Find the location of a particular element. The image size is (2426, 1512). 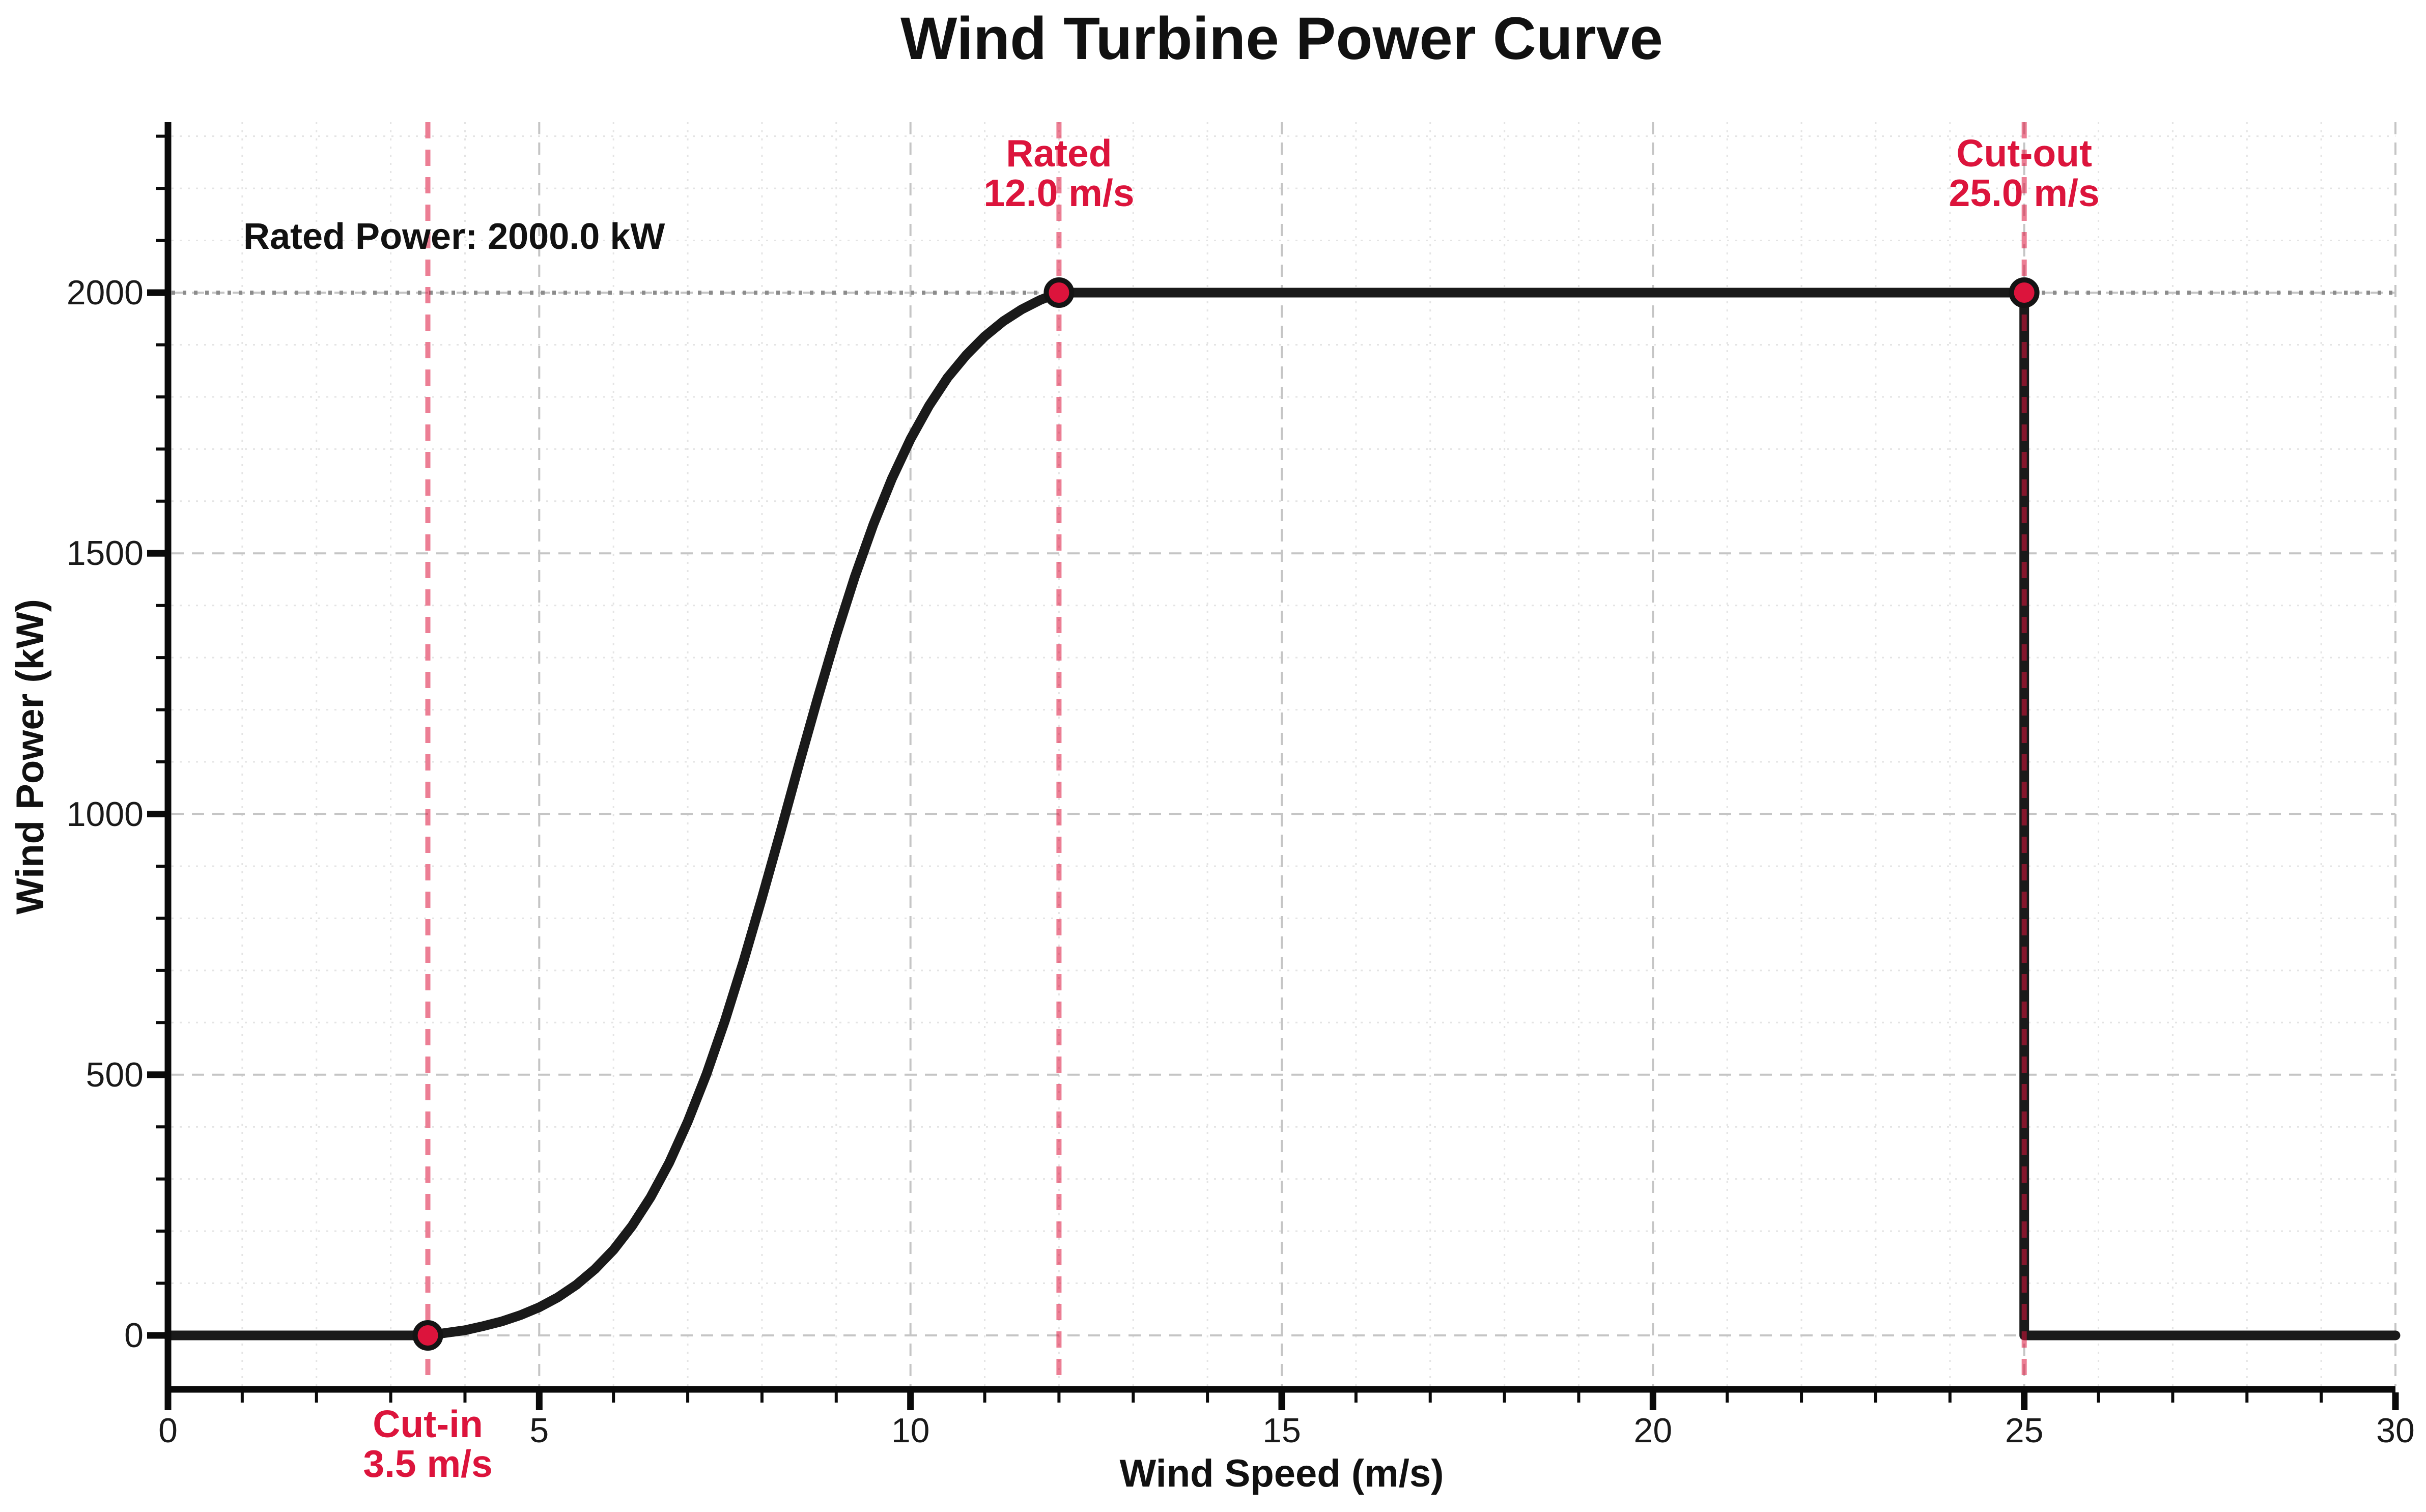

cut-in-annotation-line2: 3.5 m/s is located at coordinates (428, 1464).